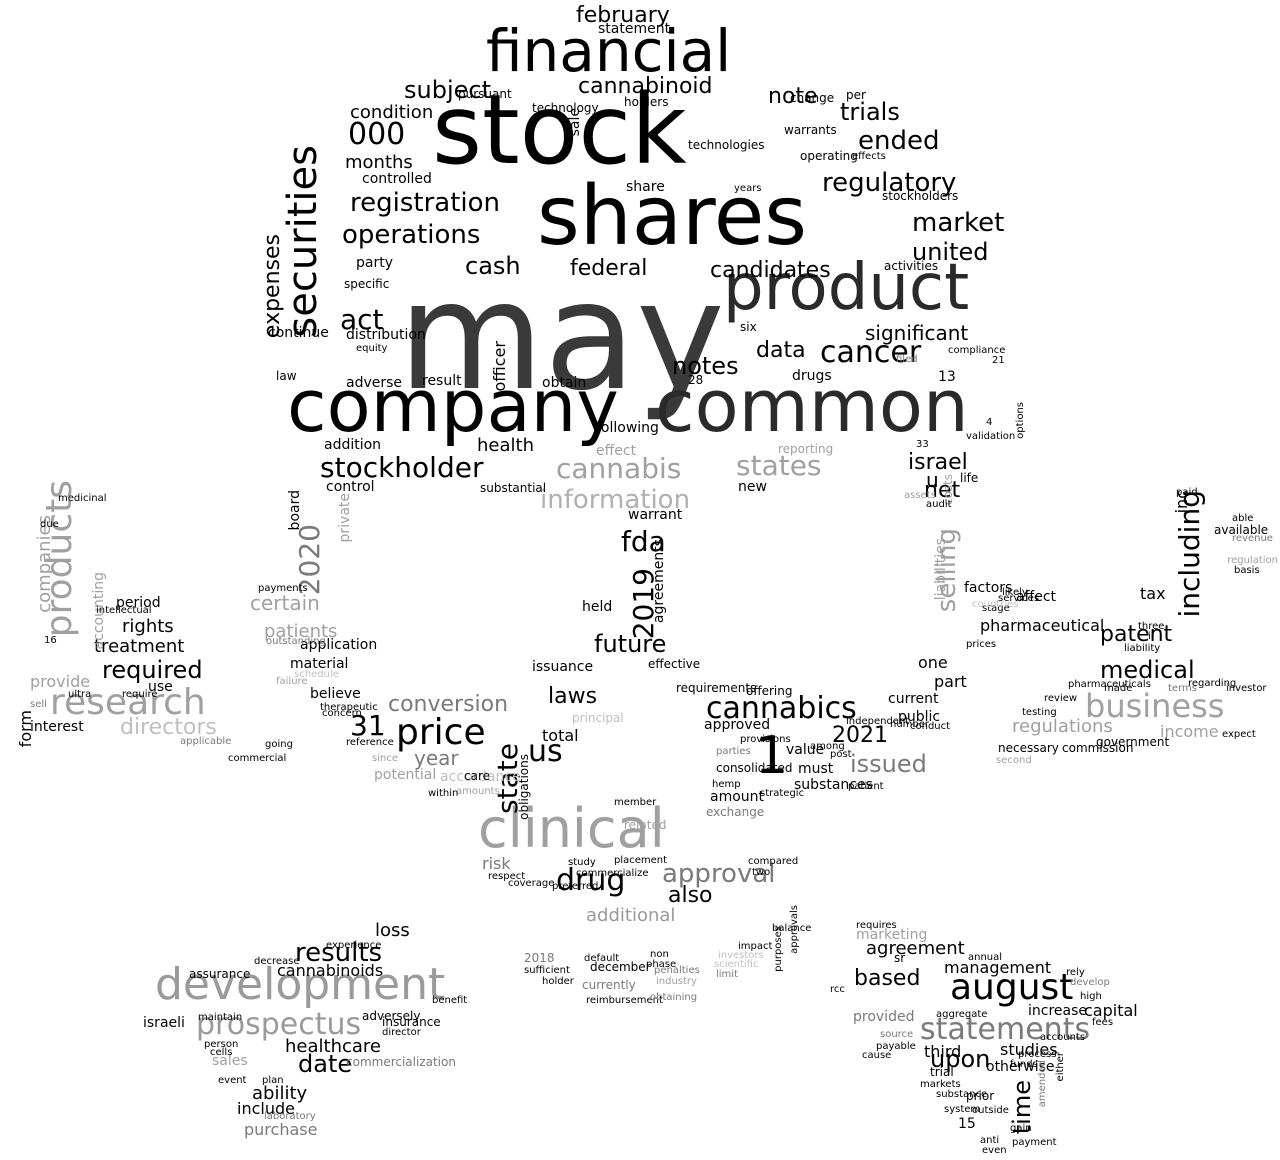 The height and width of the screenshot is (1160, 1280). Describe the element at coordinates (1147, 670) in the screenshot. I see `cloud-word: medical` at that location.